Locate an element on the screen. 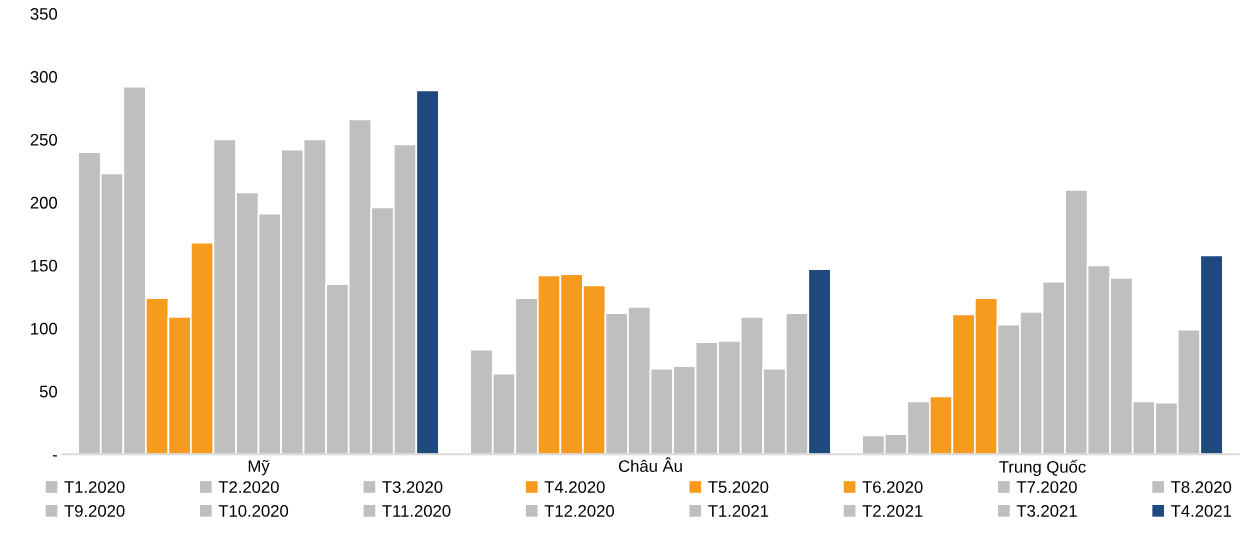  x-tick-label: Trung Quốc is located at coordinates (1042, 468).